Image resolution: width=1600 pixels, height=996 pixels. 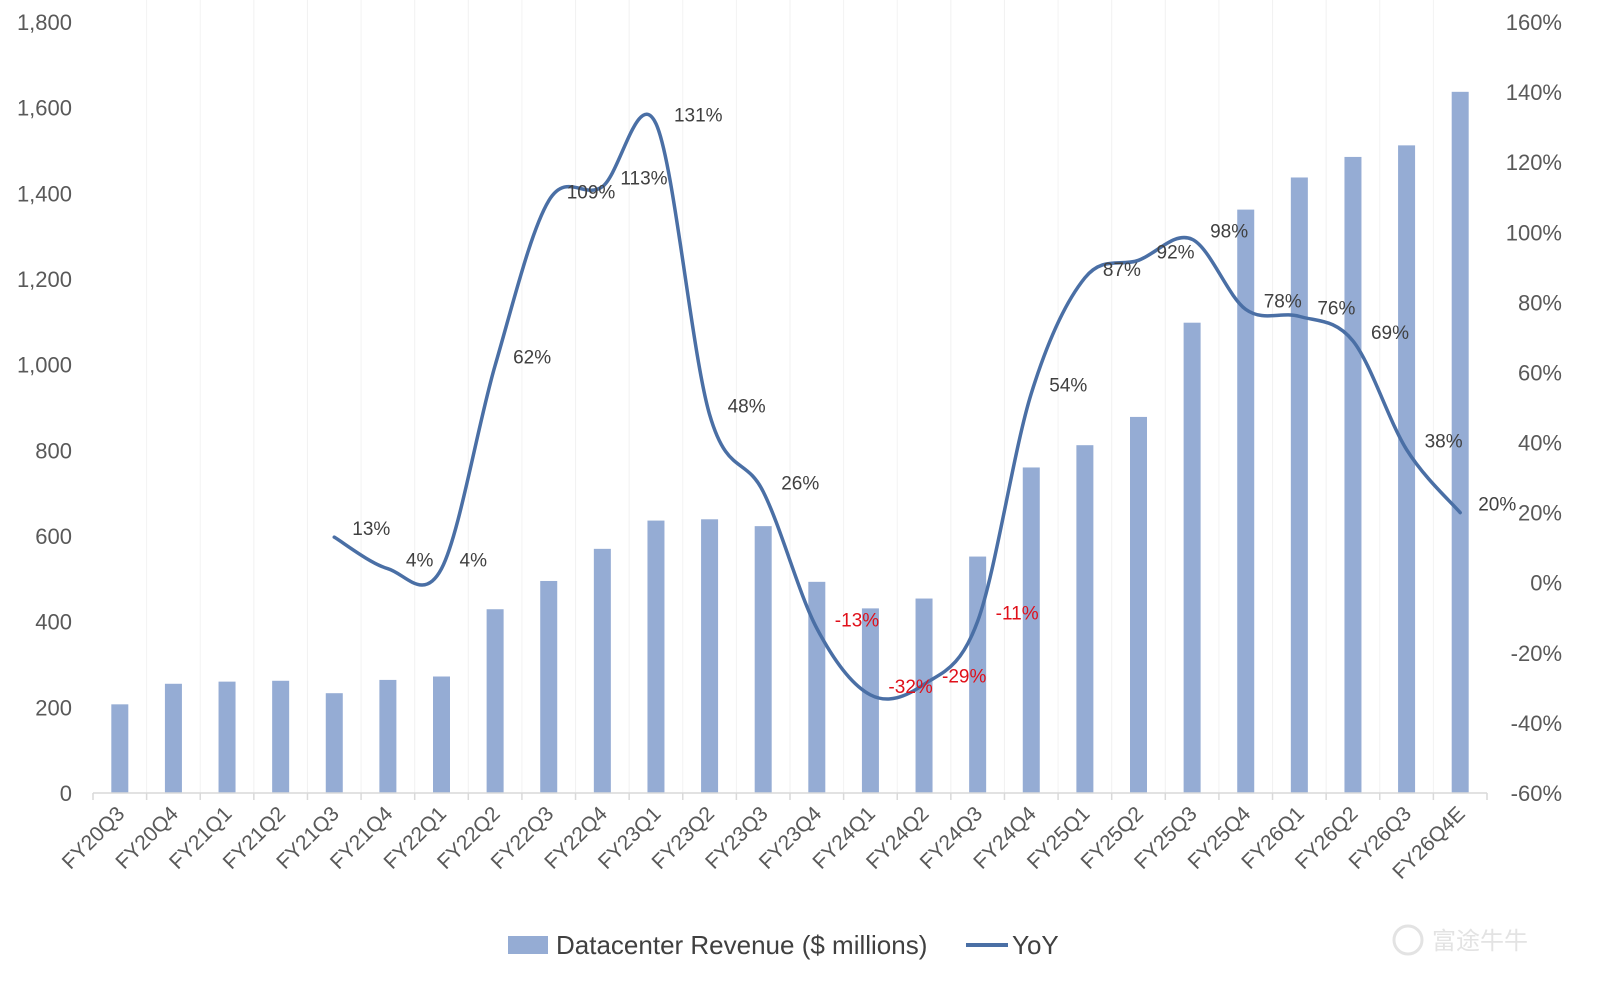 I want to click on bar-fy21q1, so click(x=227, y=737).